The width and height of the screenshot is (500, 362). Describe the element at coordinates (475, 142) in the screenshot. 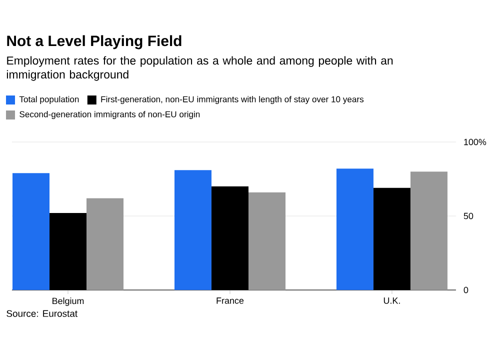

I see `y-tick-label: 100%` at that location.